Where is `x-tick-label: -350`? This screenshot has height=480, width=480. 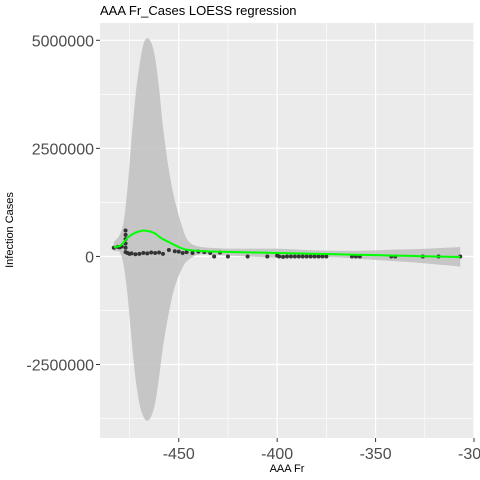
x-tick-label: -350 is located at coordinates (376, 454).